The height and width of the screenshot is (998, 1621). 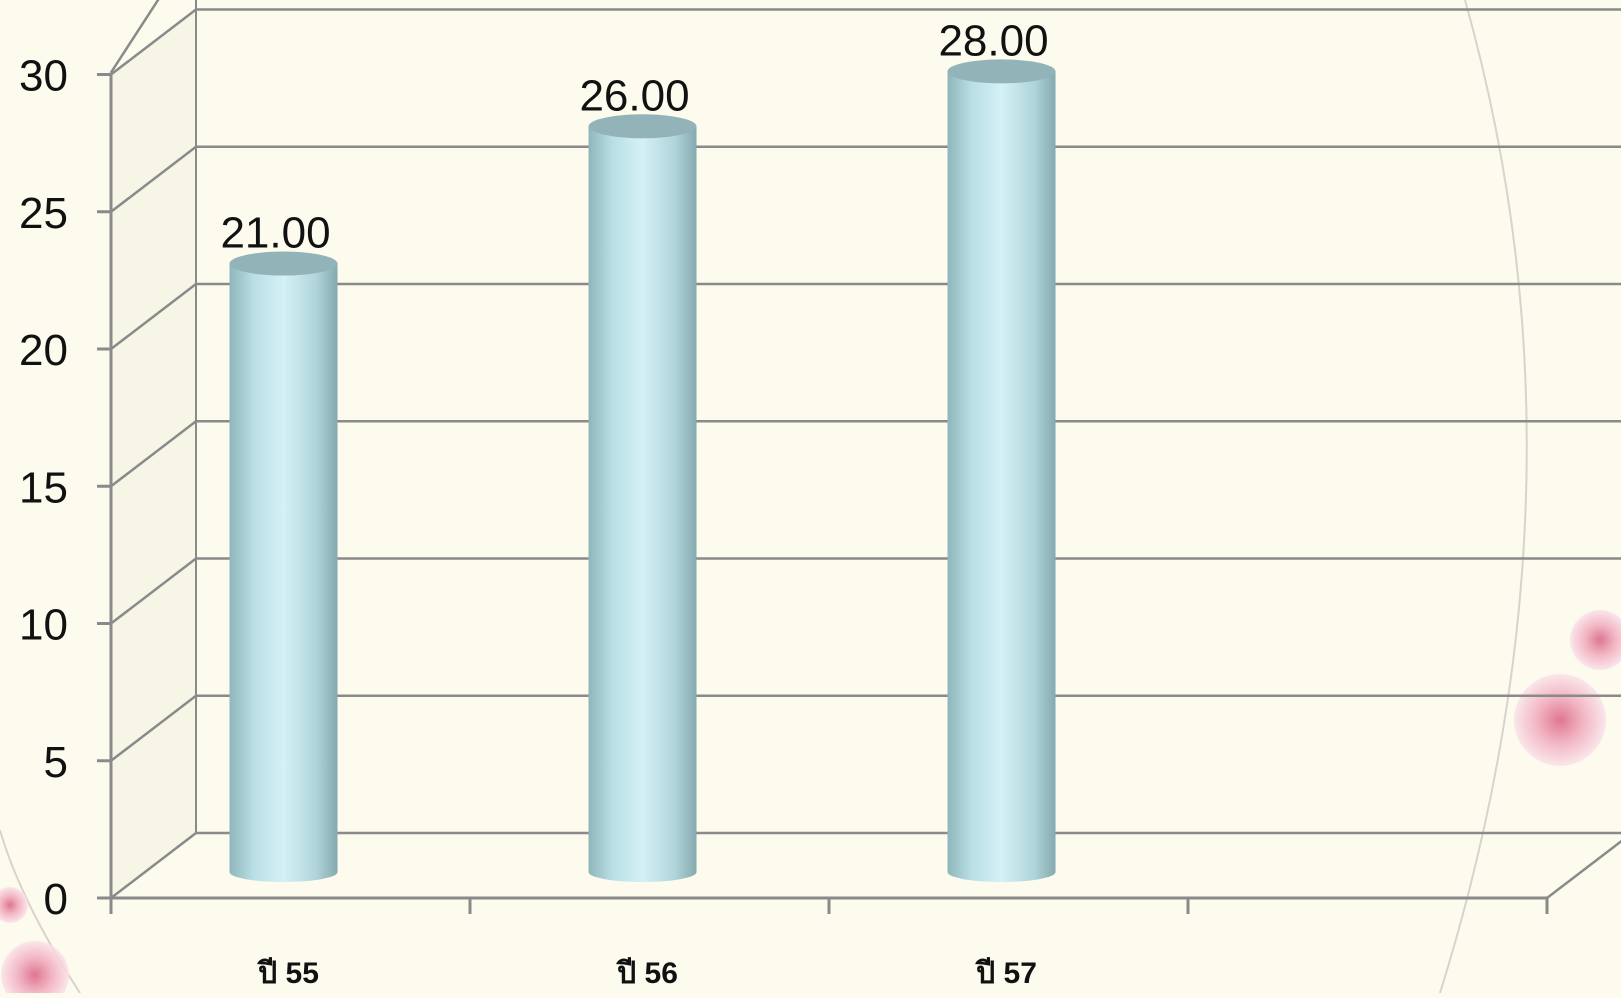 What do you see at coordinates (43, 487) in the screenshot?
I see `y-tick-label: 15` at bounding box center [43, 487].